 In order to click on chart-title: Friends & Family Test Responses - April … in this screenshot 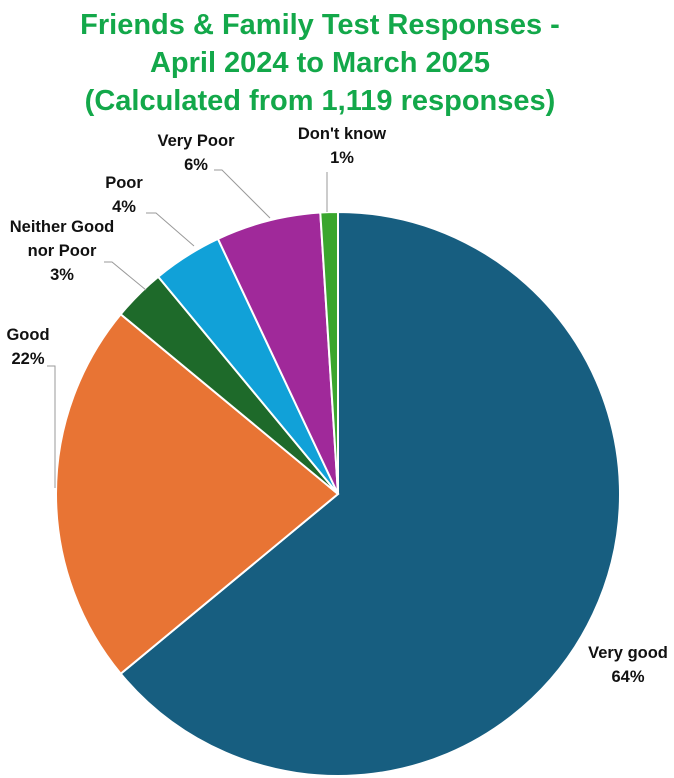, I will do `click(320, 63)`.